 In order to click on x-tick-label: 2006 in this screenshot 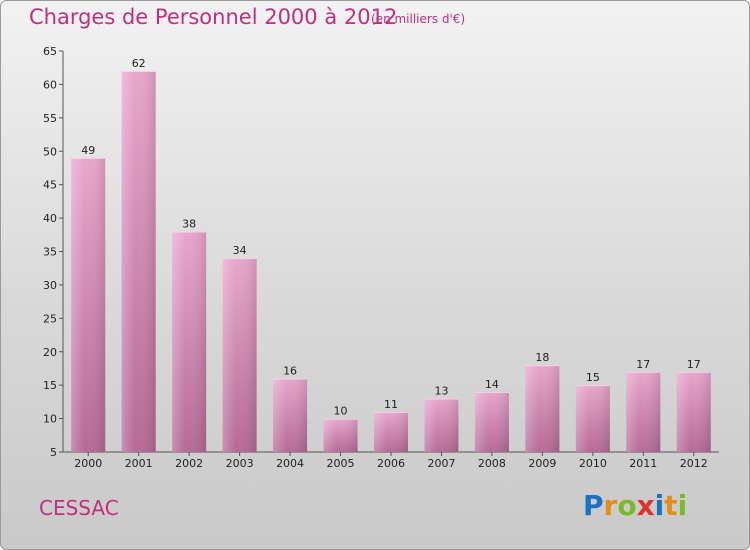, I will do `click(391, 463)`.